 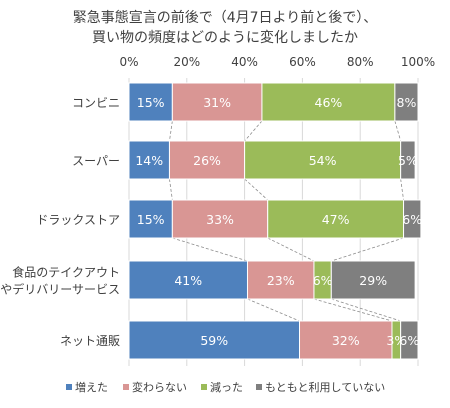 What do you see at coordinates (66, 272) in the screenshot?
I see `category-label: 食品のテイクアウト` at bounding box center [66, 272].